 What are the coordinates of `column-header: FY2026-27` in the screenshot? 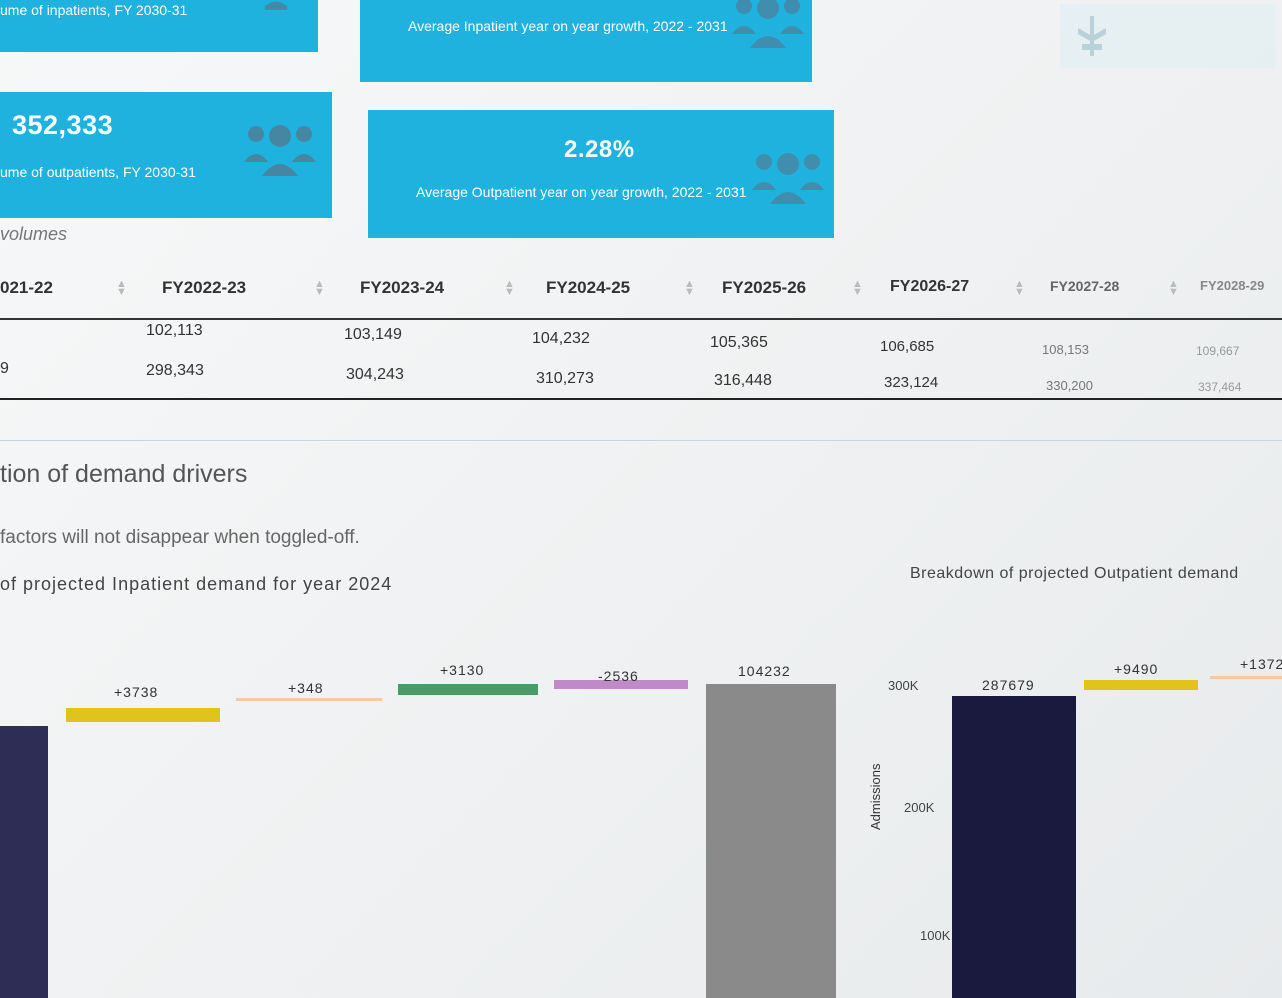 It's located at (930, 286).